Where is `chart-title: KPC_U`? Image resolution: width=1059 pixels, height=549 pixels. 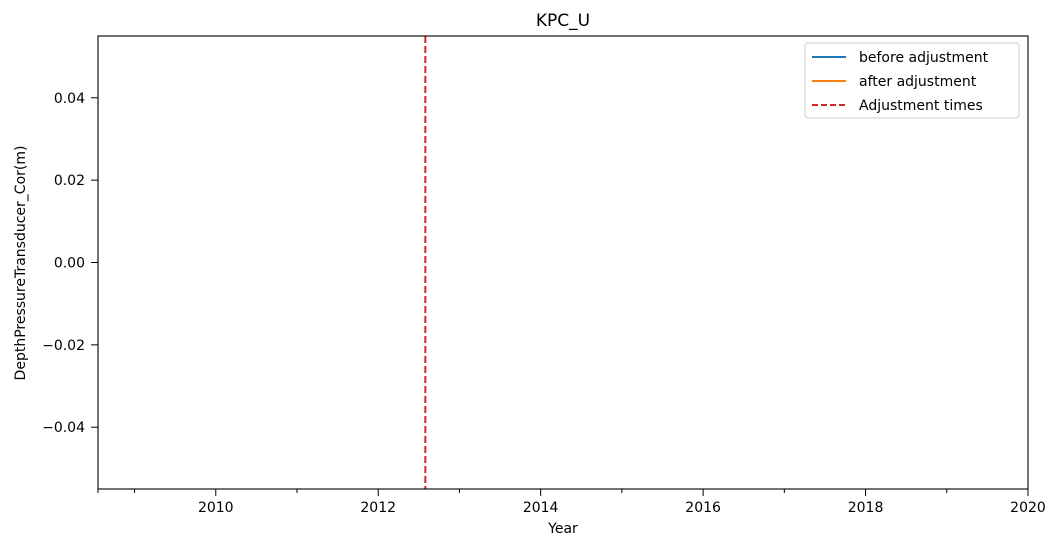
chart-title: KPC_U is located at coordinates (563, 21).